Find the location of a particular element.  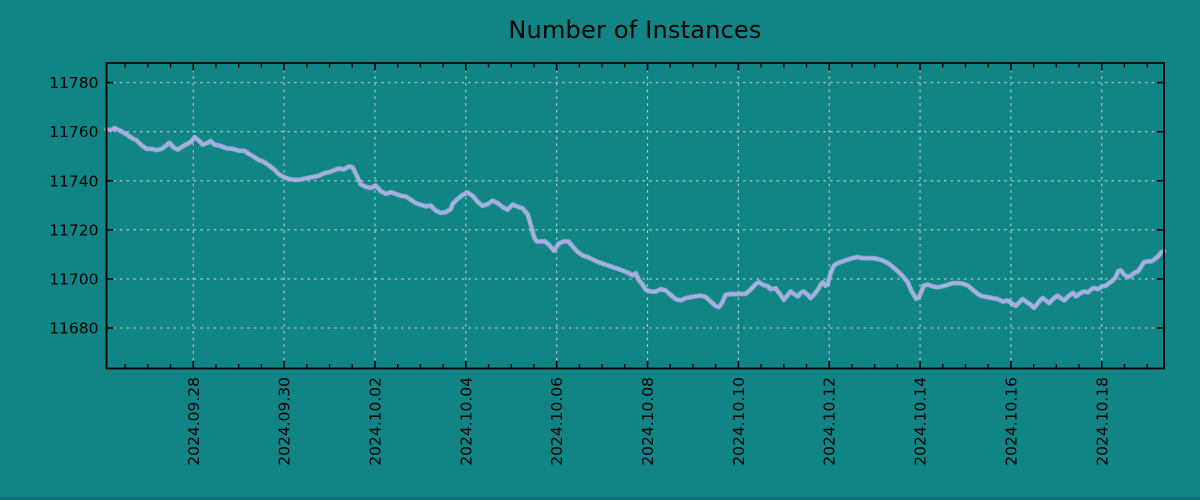

x-tick-label: 2024.10.02 is located at coordinates (375, 421).